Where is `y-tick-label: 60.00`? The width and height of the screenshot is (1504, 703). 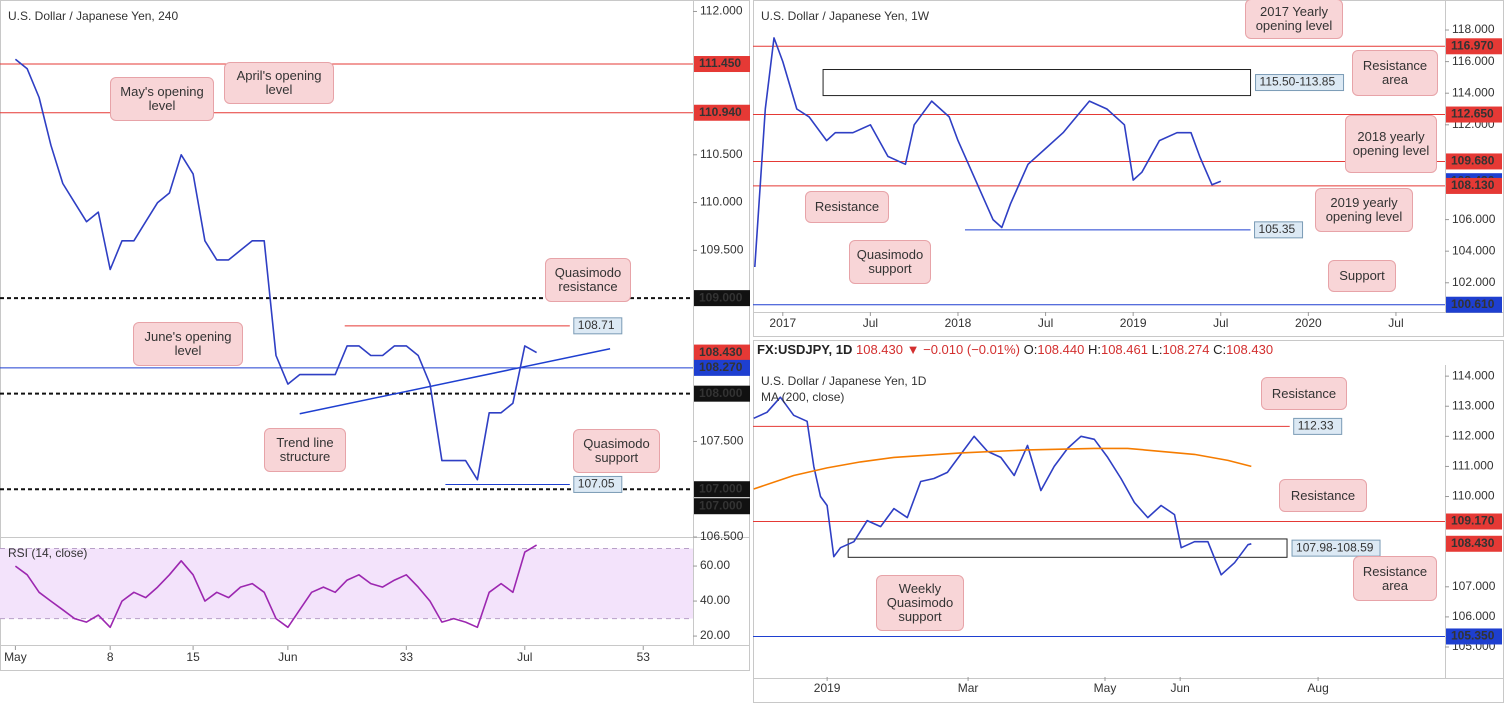 y-tick-label: 60.00 is located at coordinates (715, 565).